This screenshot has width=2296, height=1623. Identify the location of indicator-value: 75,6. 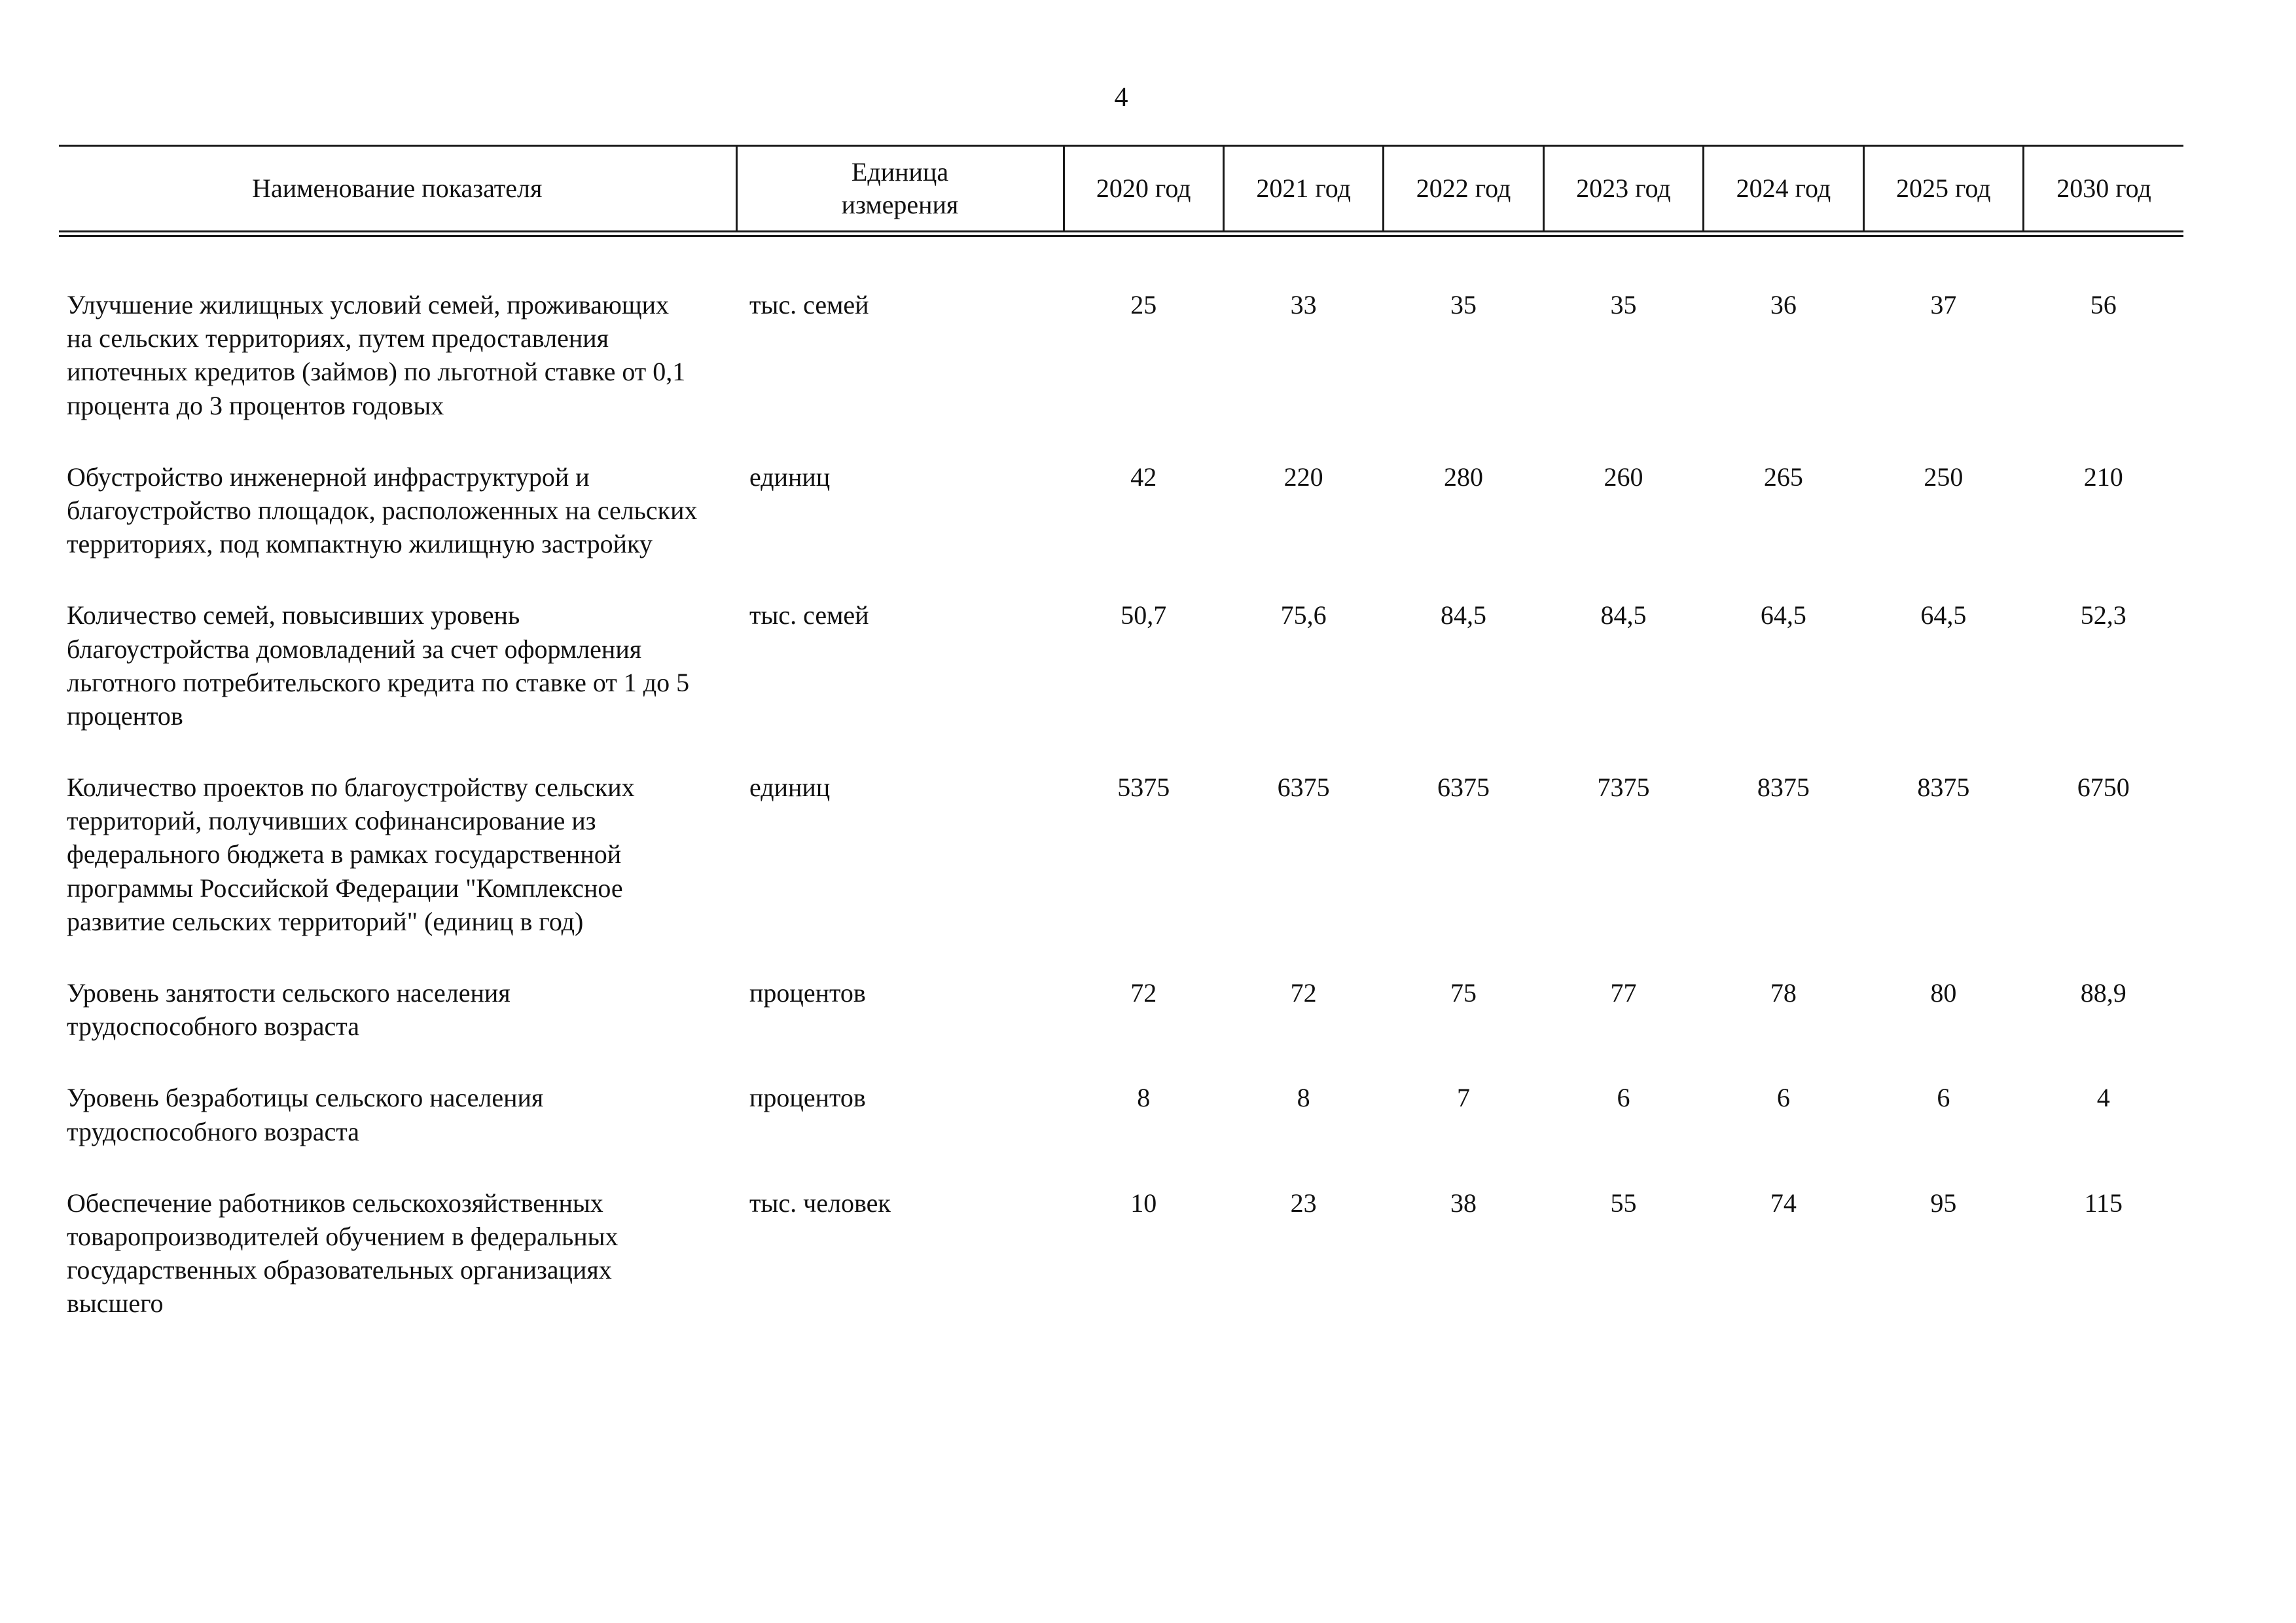
(1303, 615).